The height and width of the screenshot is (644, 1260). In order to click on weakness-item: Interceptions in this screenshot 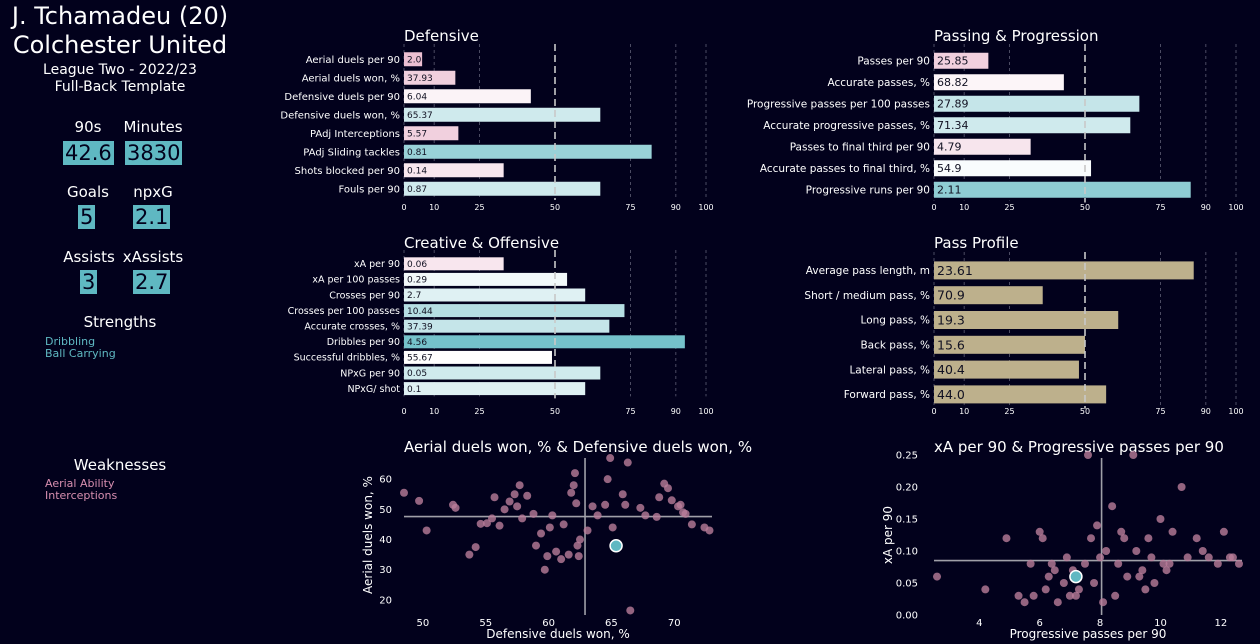, I will do `click(81, 495)`.